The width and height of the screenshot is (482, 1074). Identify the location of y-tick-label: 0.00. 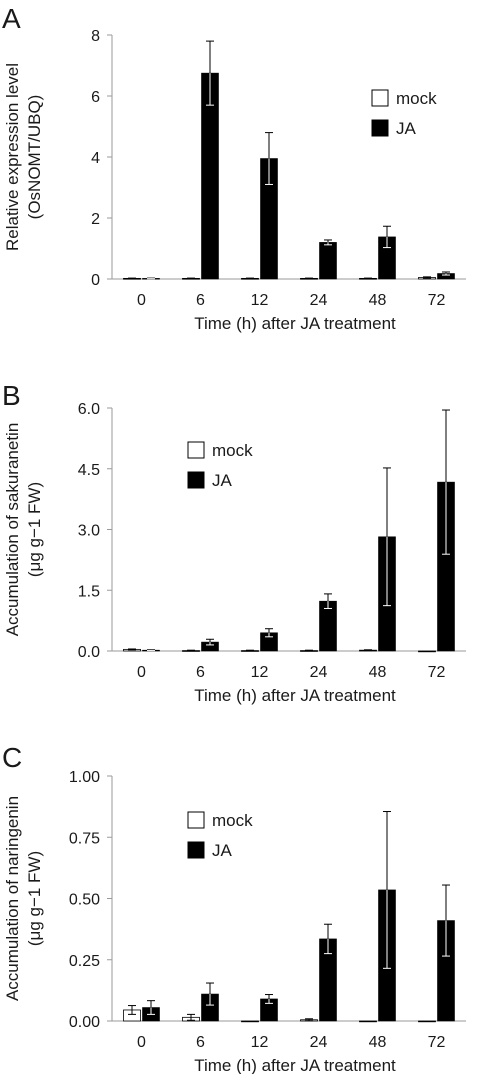
(84, 1022).